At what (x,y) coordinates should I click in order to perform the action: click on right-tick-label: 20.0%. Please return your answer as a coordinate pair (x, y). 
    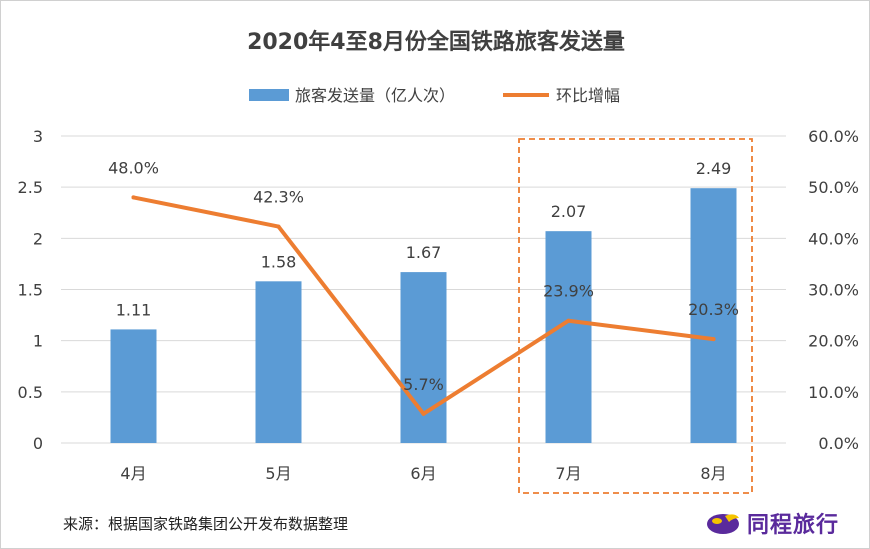
    Looking at the image, I should click on (833, 341).